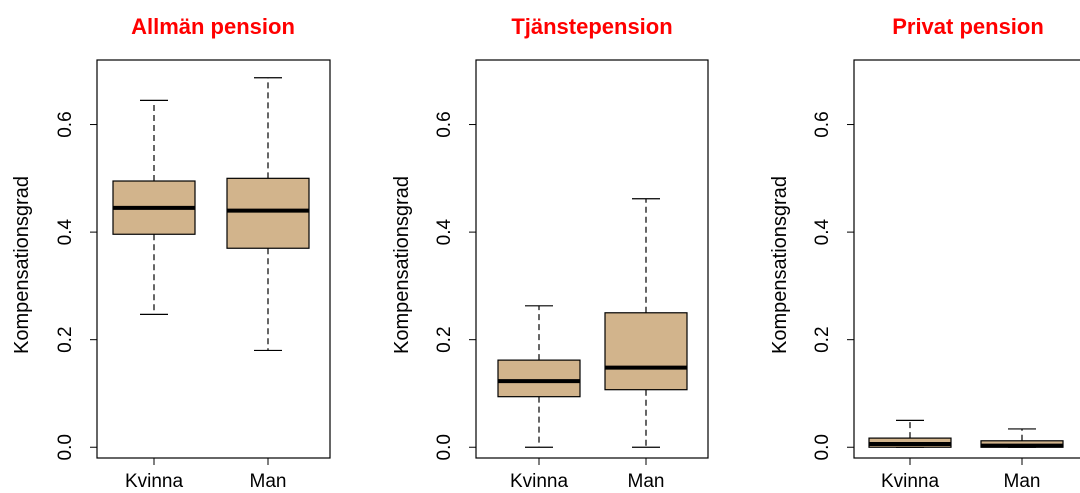 The image size is (1080, 493). I want to click on panel-title: Allmän pension, so click(213, 26).